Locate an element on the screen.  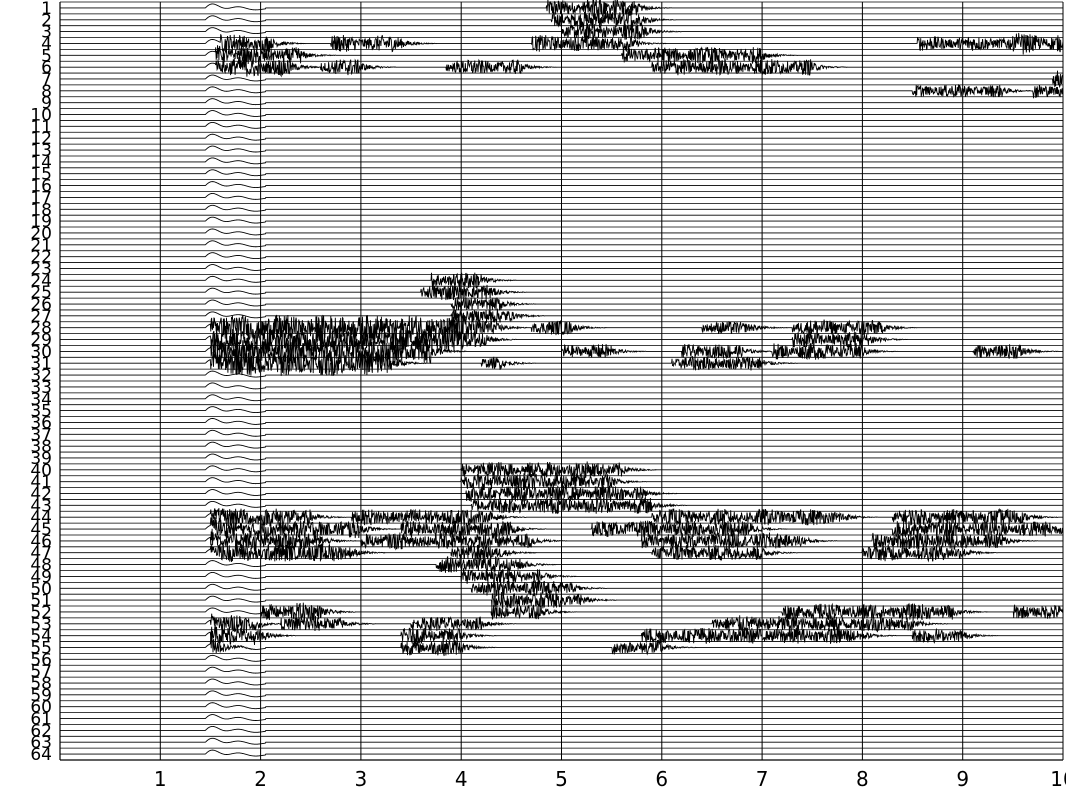
y-tick-label: 50 is located at coordinates (41, 589).